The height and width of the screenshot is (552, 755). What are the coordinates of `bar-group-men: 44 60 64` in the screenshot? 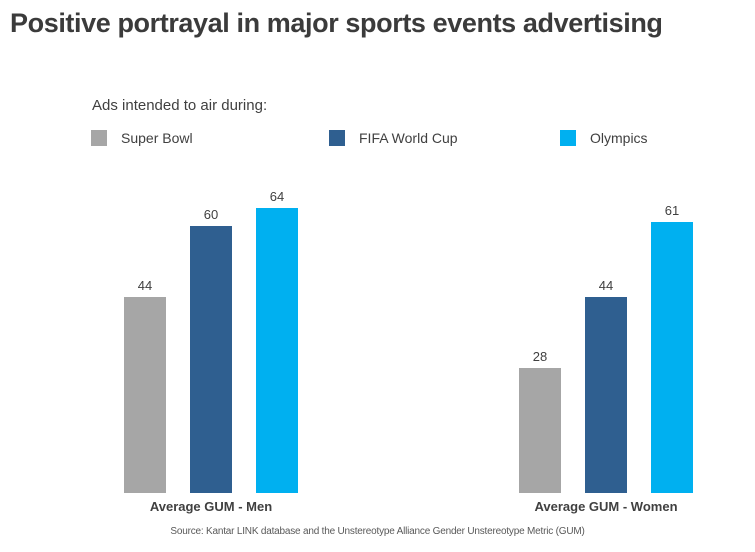 It's located at (211, 341).